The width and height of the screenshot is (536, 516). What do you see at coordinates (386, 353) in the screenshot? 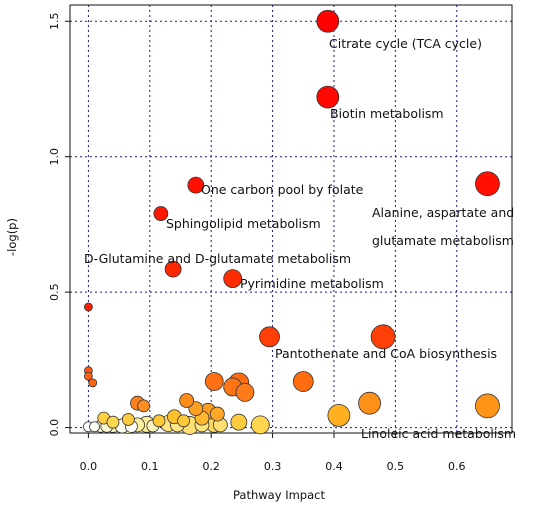
I see `label-pantothenate: Pantothenate and CoA biosynthesis` at bounding box center [386, 353].